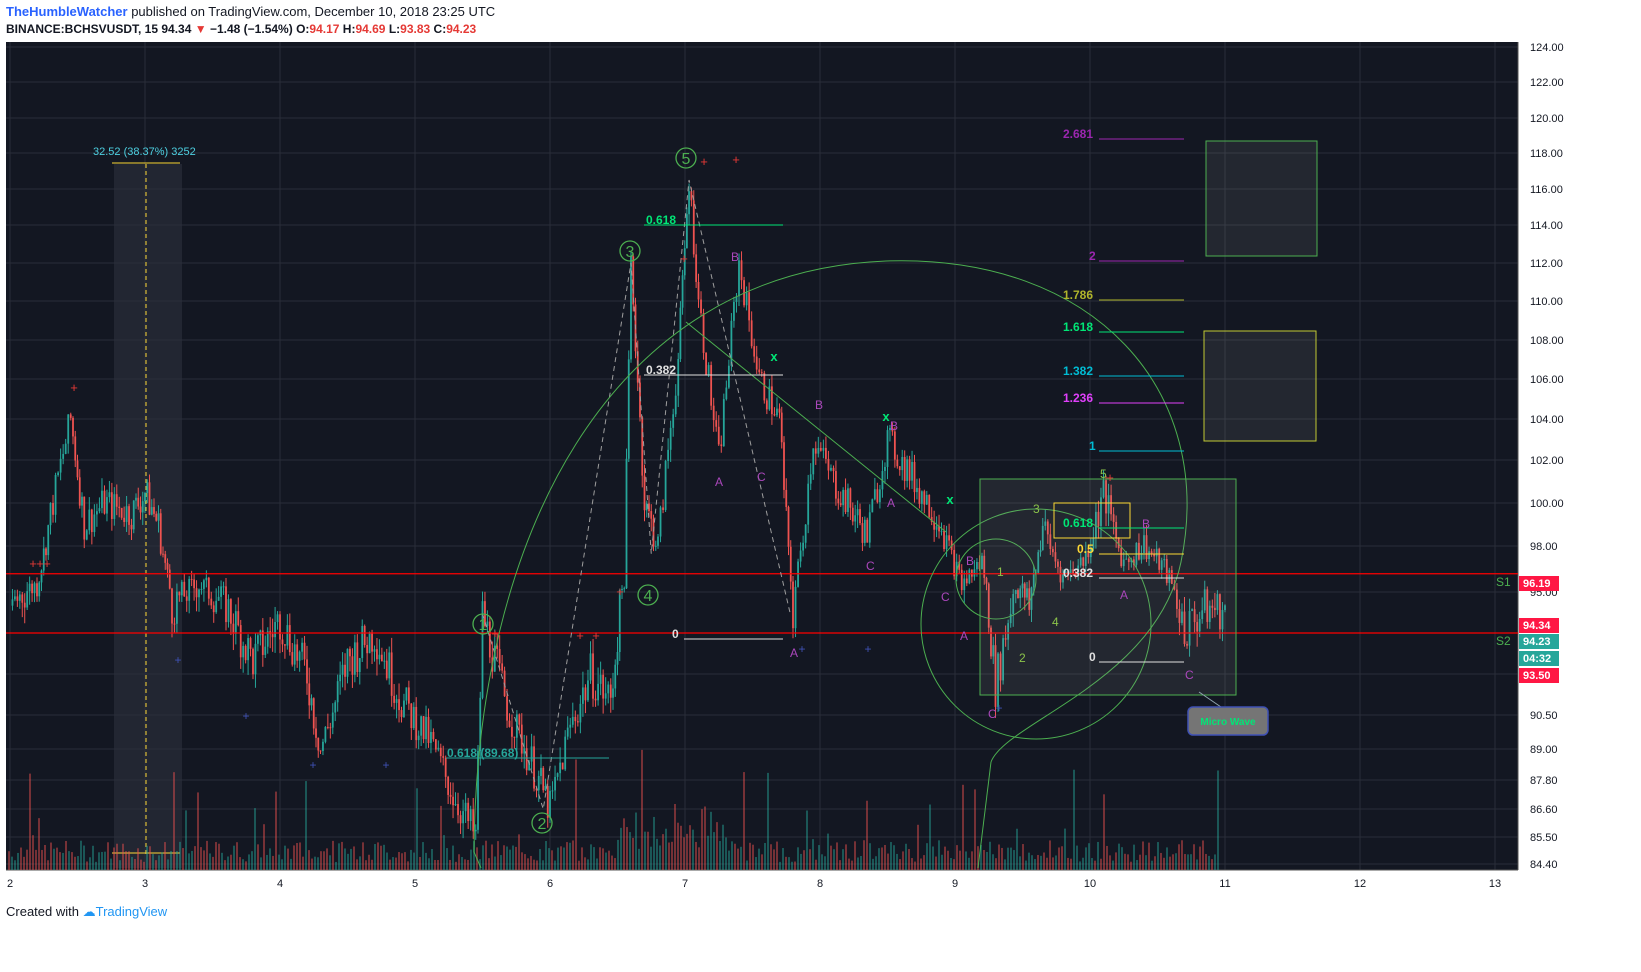 The image size is (1641, 972). I want to click on measure-label: 32.52 (38.37%) 3252, so click(144, 152).